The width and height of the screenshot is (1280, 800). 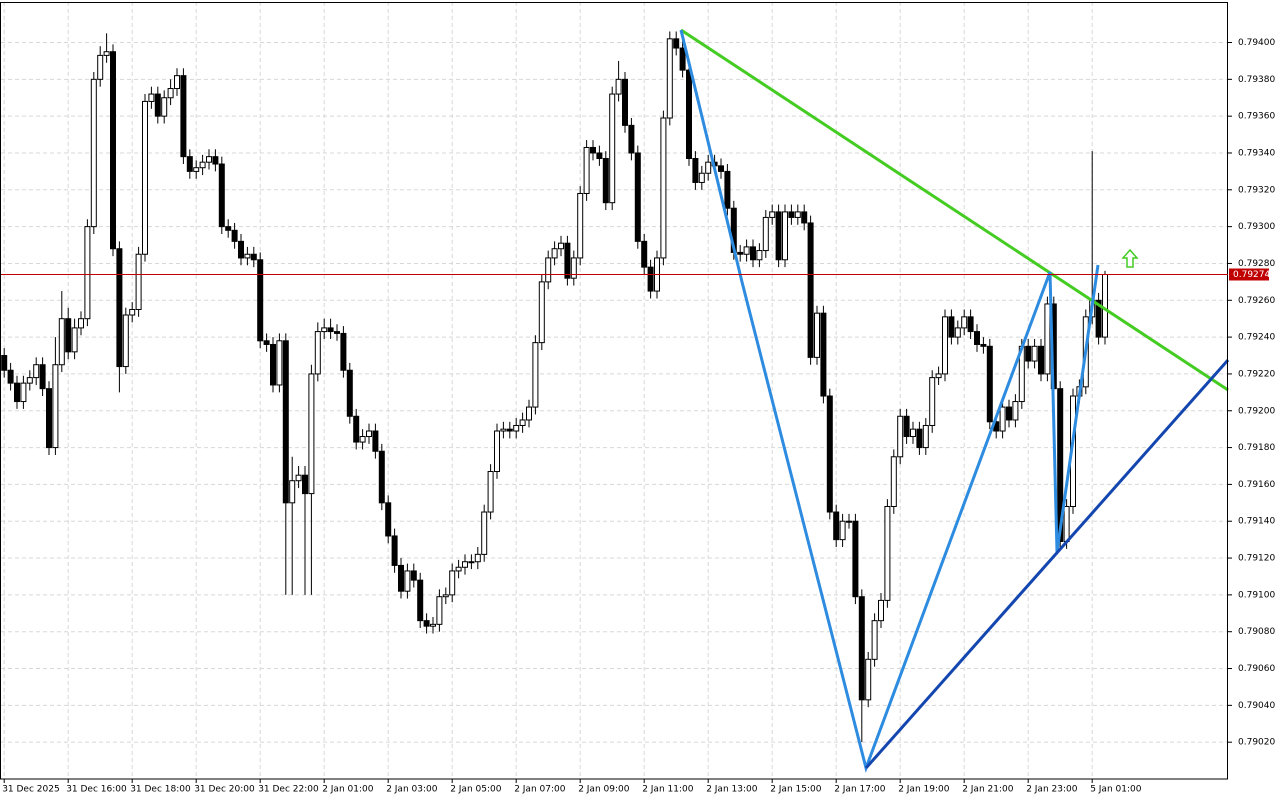 What do you see at coordinates (1256, 374) in the screenshot?
I see `y-tick-label: 0.79220` at bounding box center [1256, 374].